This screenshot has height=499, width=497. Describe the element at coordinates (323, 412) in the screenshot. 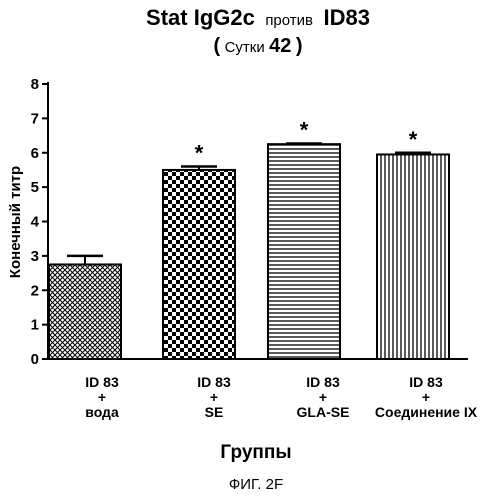

I see `x-category-label-line3: GLA-SE` at that location.